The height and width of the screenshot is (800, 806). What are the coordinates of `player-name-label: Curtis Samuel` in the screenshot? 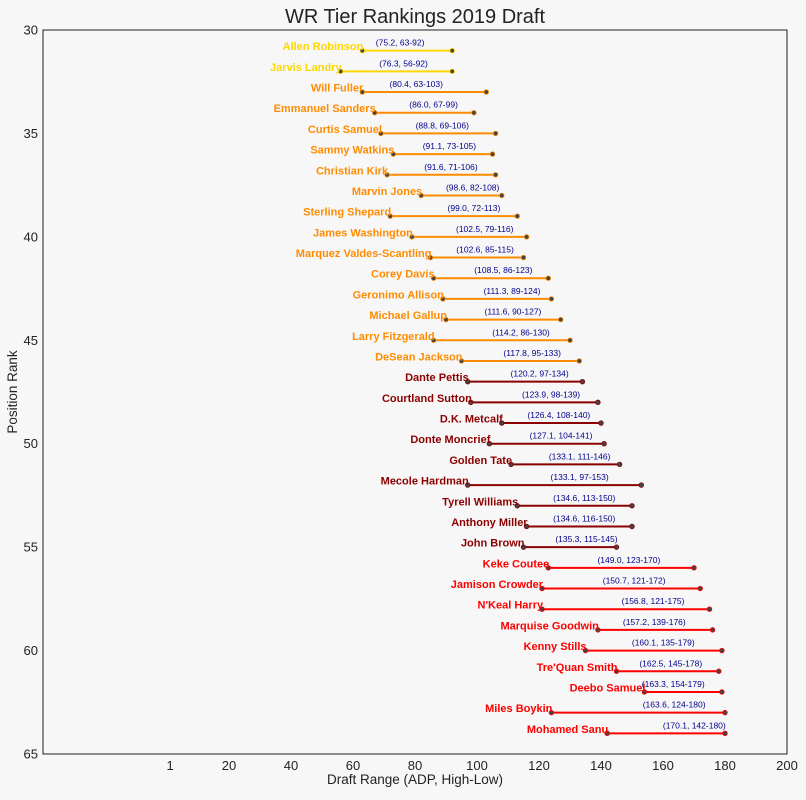 It's located at (345, 130).